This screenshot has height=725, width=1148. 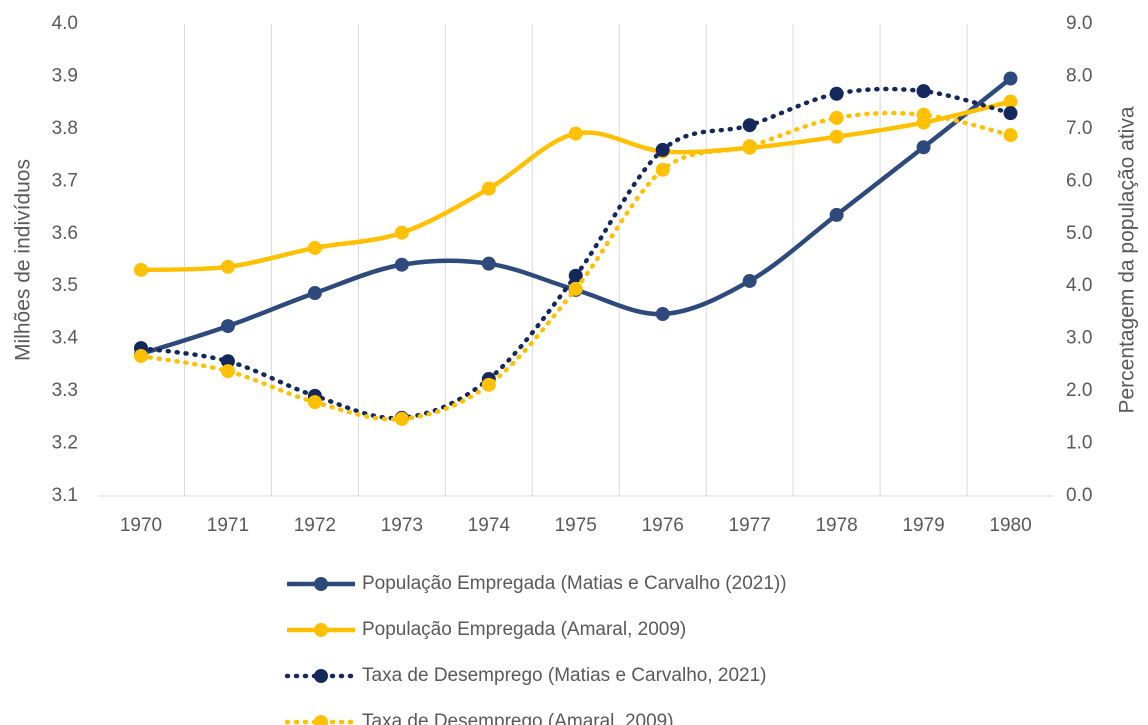 What do you see at coordinates (1079, 23) in the screenshot?
I see `y2-tick-label: 9.0` at bounding box center [1079, 23].